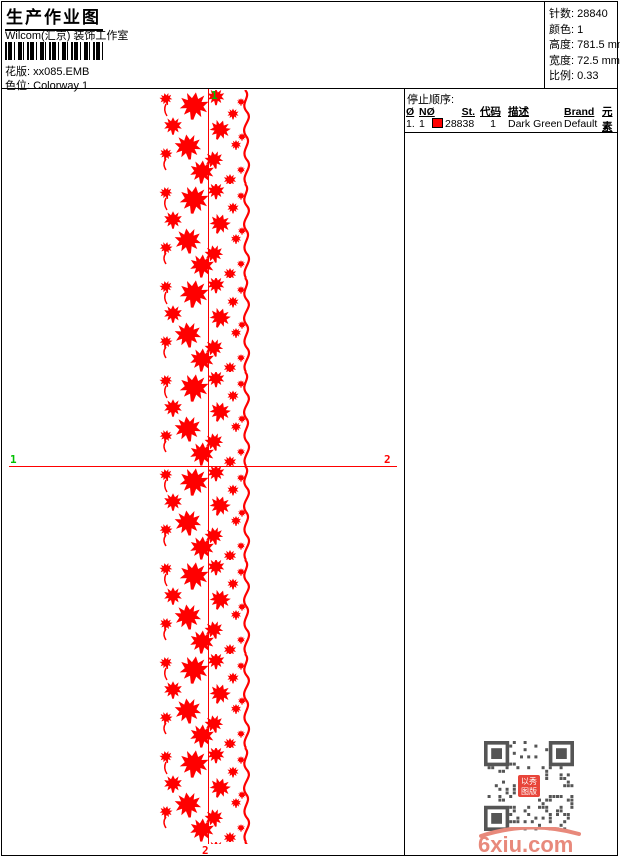 This screenshot has width=620, height=860. I want to click on cell-description: Dark Green, so click(535, 124).